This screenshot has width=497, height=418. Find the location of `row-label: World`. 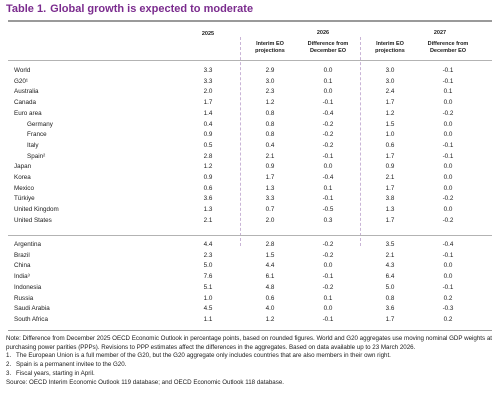

row-label: World is located at coordinates (22, 70).